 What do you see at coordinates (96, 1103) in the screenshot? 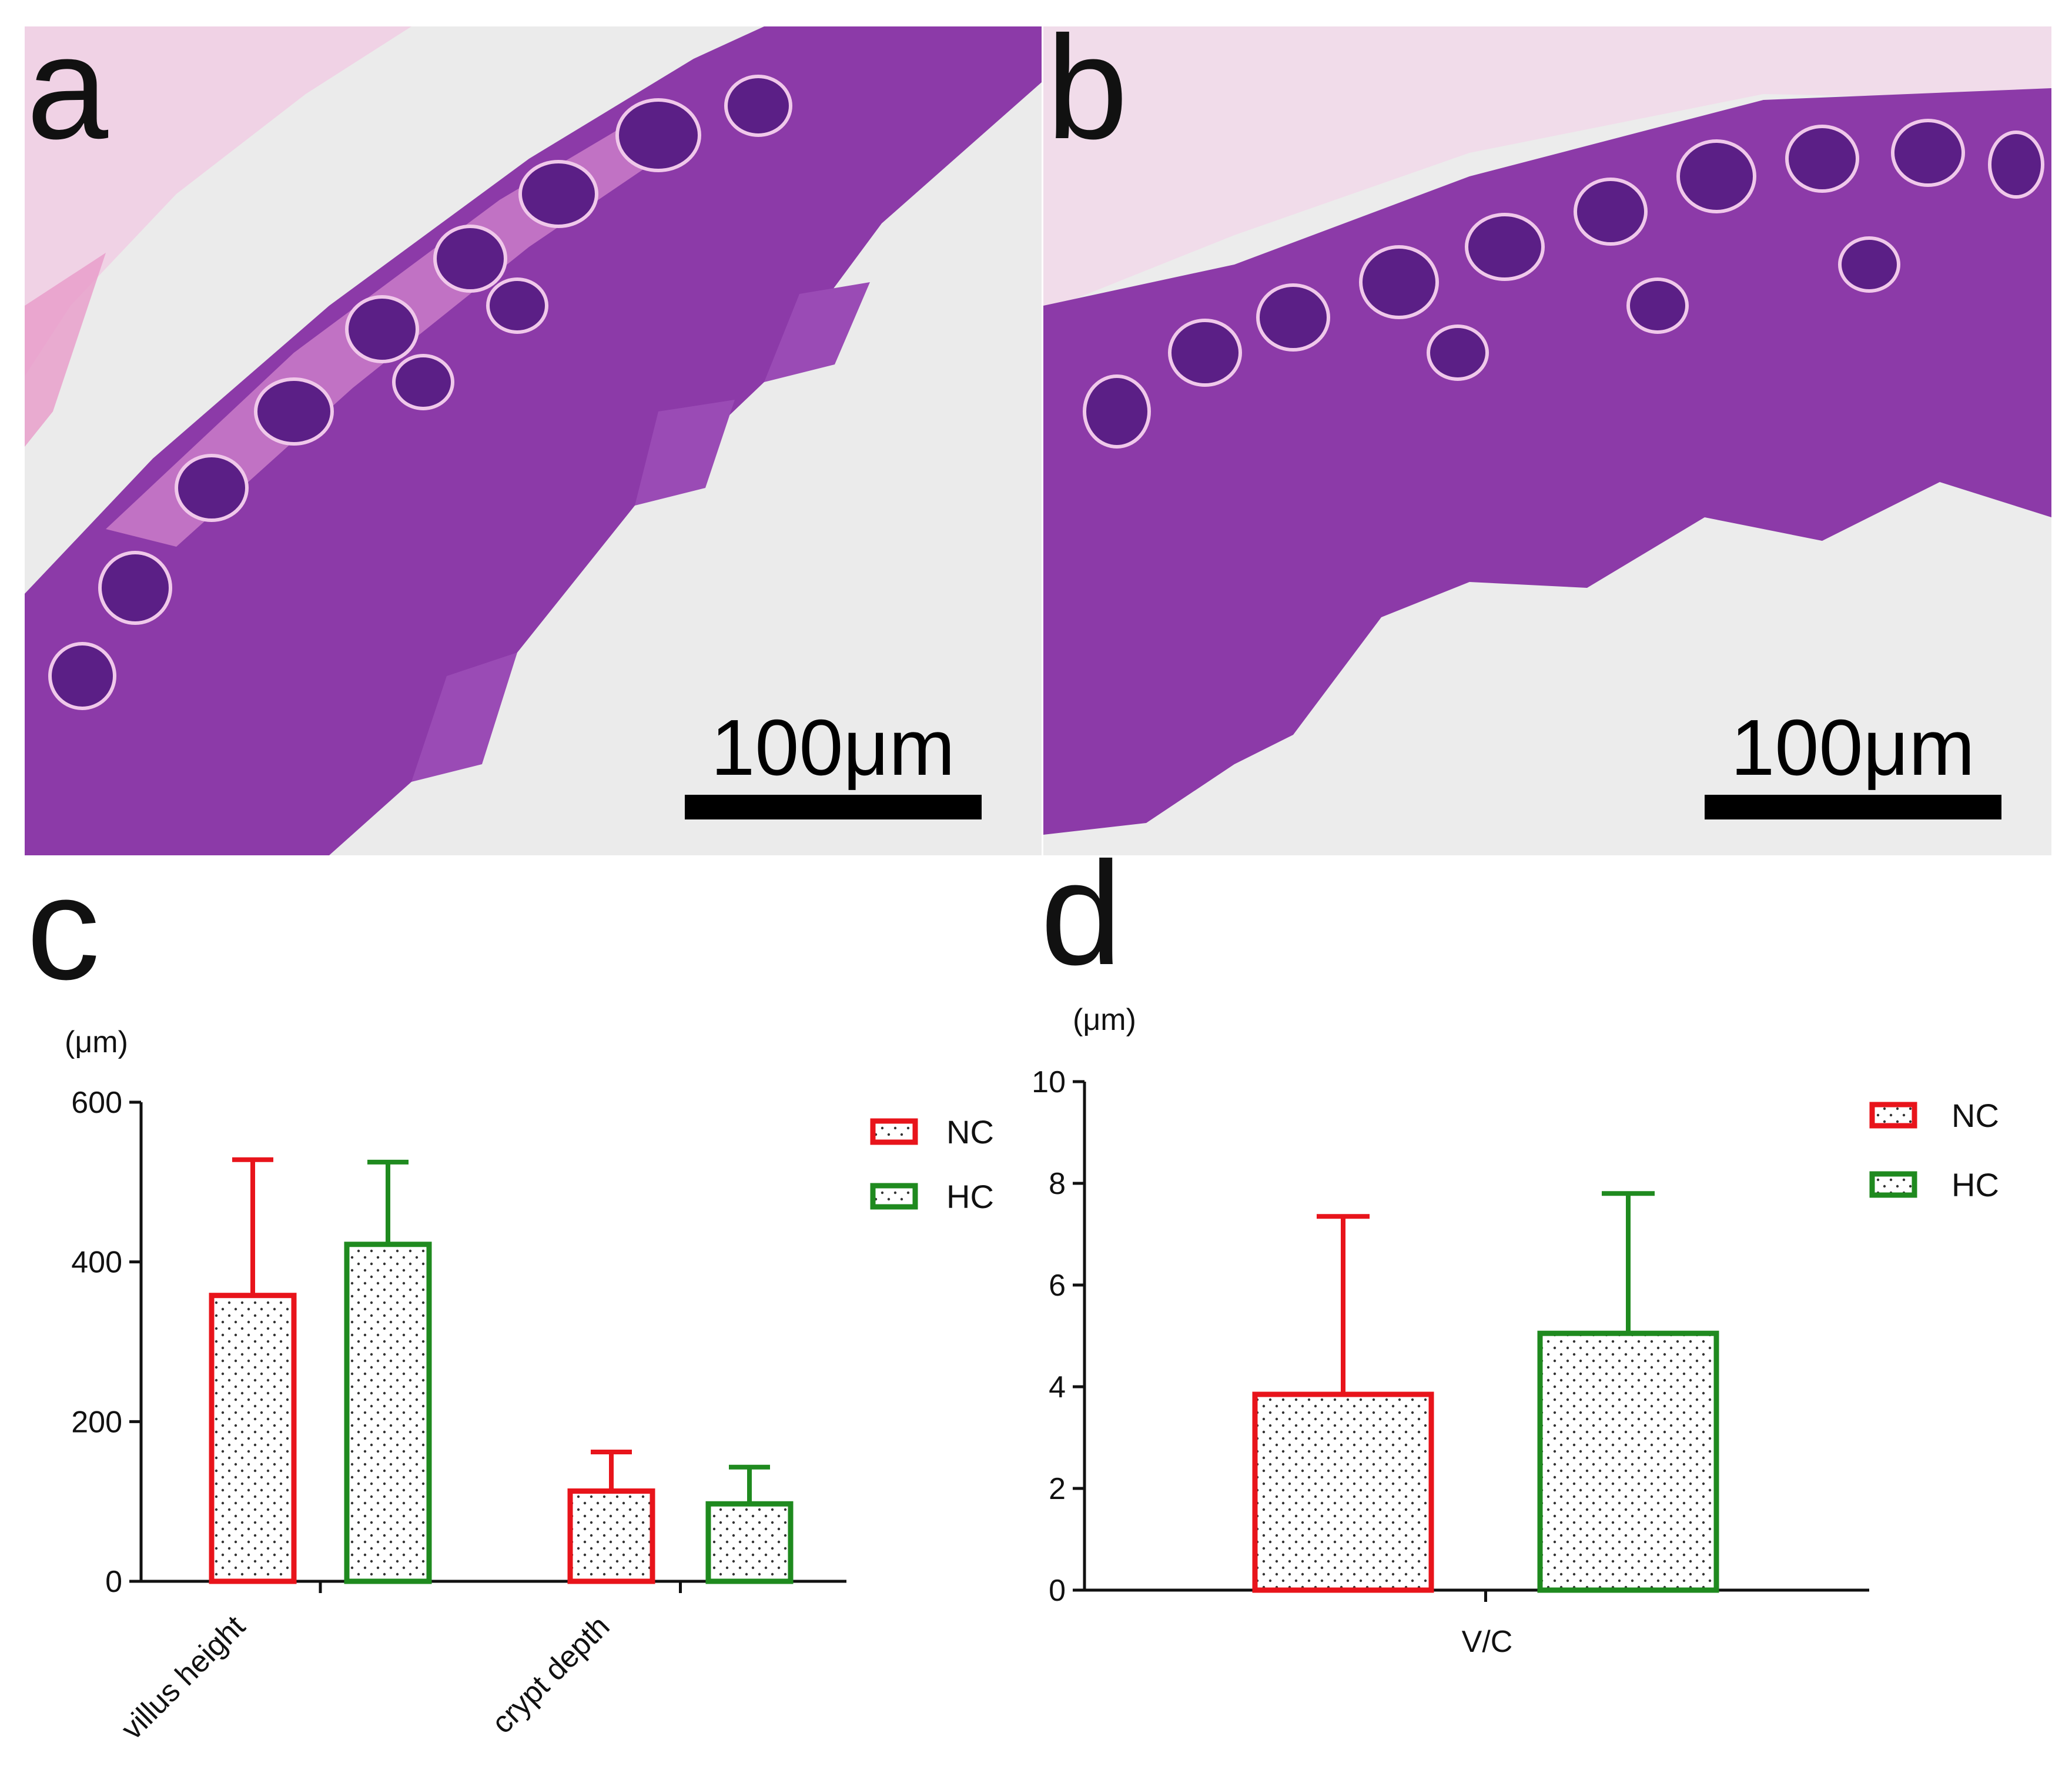
I see `y-tick-label: 600` at bounding box center [96, 1103].